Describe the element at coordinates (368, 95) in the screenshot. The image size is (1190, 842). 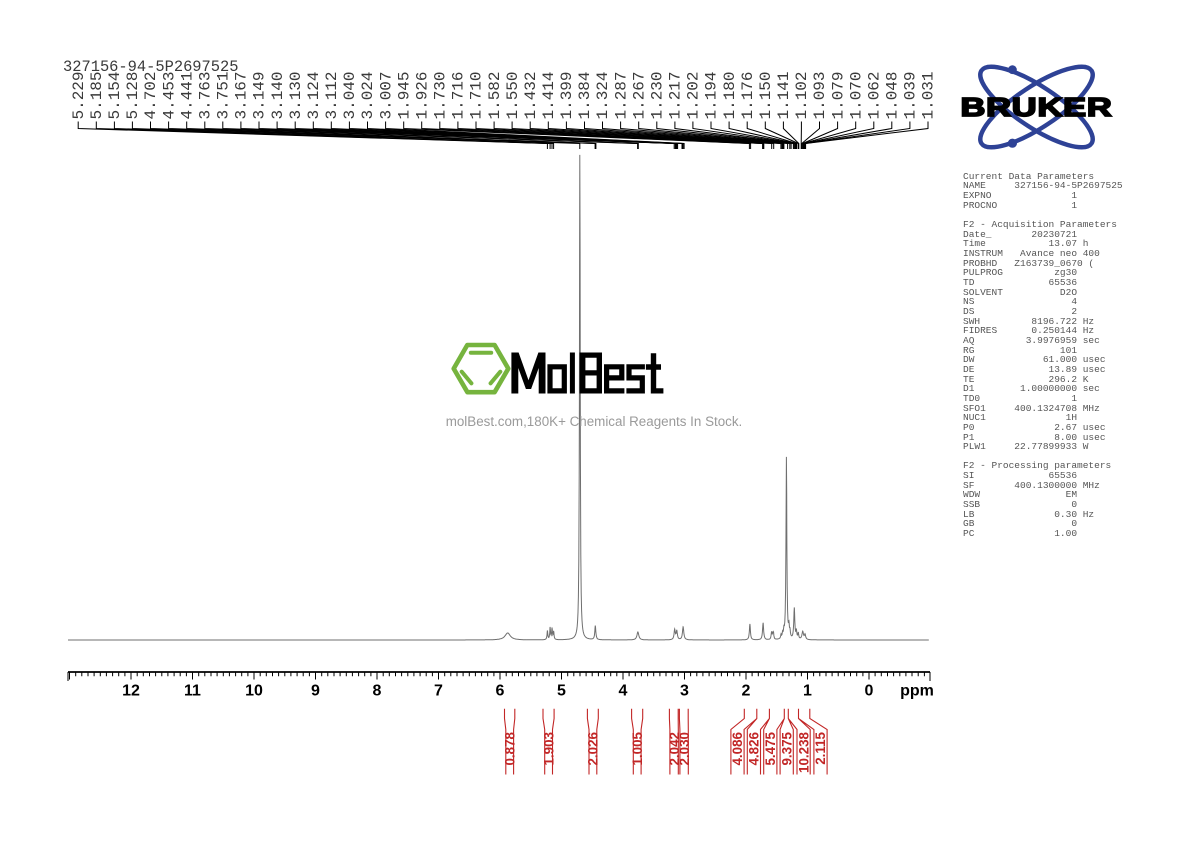
I see `svg-text: 3.024` at that location.